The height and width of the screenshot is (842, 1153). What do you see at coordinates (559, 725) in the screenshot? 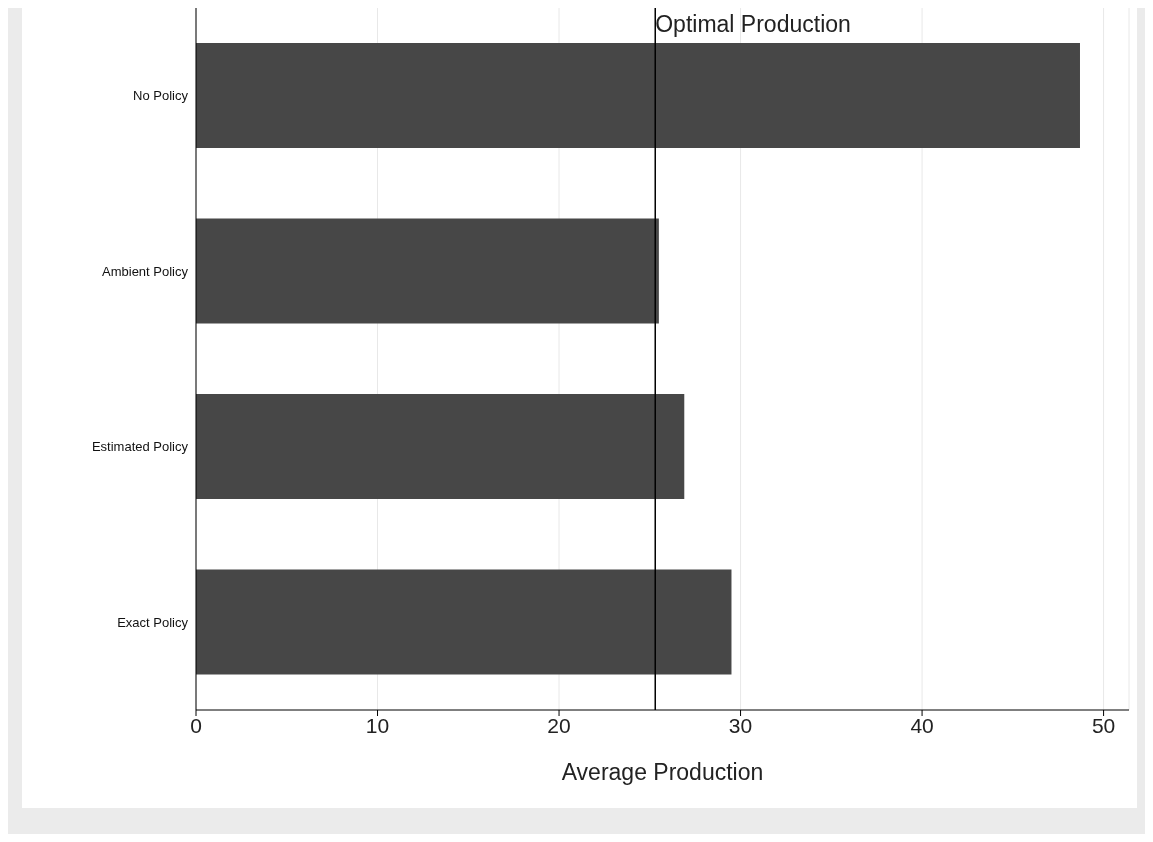
I see `x-tick-label: 20` at bounding box center [559, 725].